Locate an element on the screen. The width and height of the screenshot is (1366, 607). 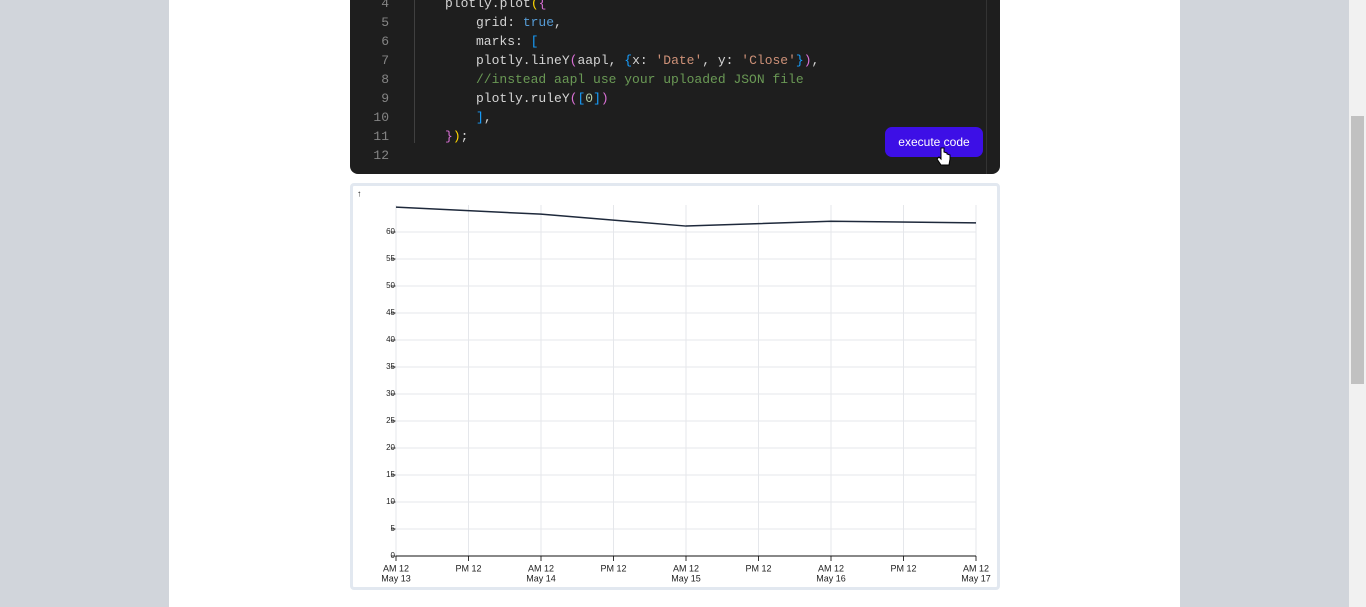
x-tick-label: May 16 is located at coordinates (831, 578).